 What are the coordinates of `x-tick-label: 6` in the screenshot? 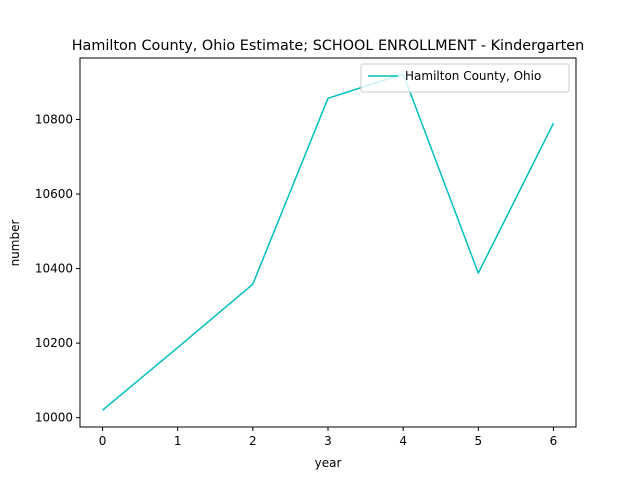 It's located at (554, 441).